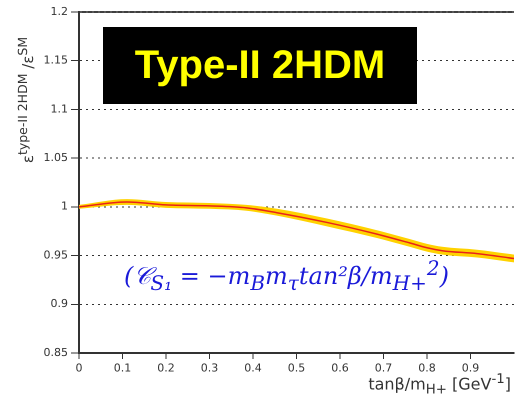 Image resolution: width=515 pixels, height=408 pixels. Describe the element at coordinates (340, 367) in the screenshot. I see `x-tick-label: 0.6` at that location.